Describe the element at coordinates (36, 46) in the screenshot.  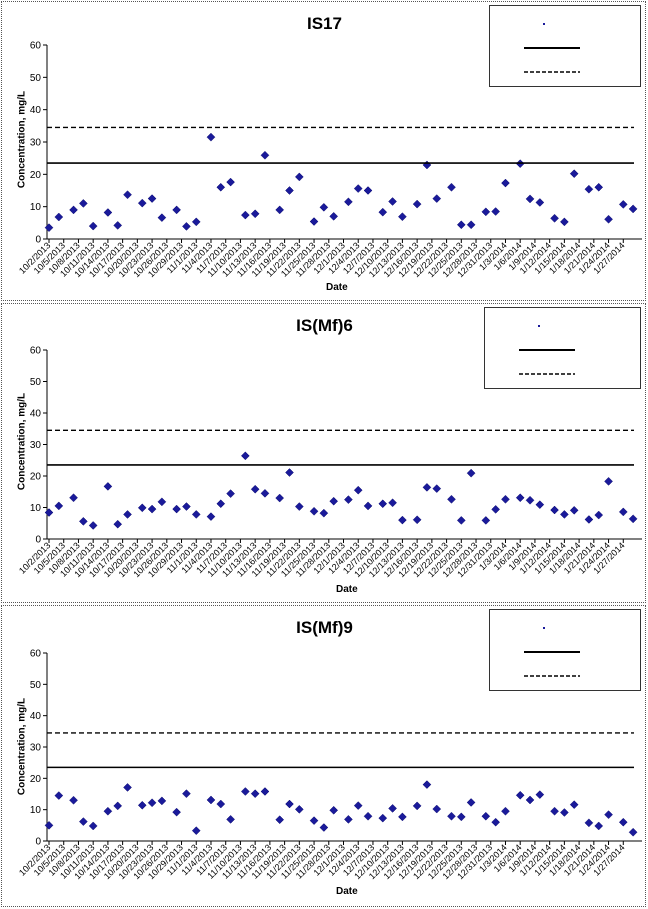
I see `y-tick-label: 60` at that location.